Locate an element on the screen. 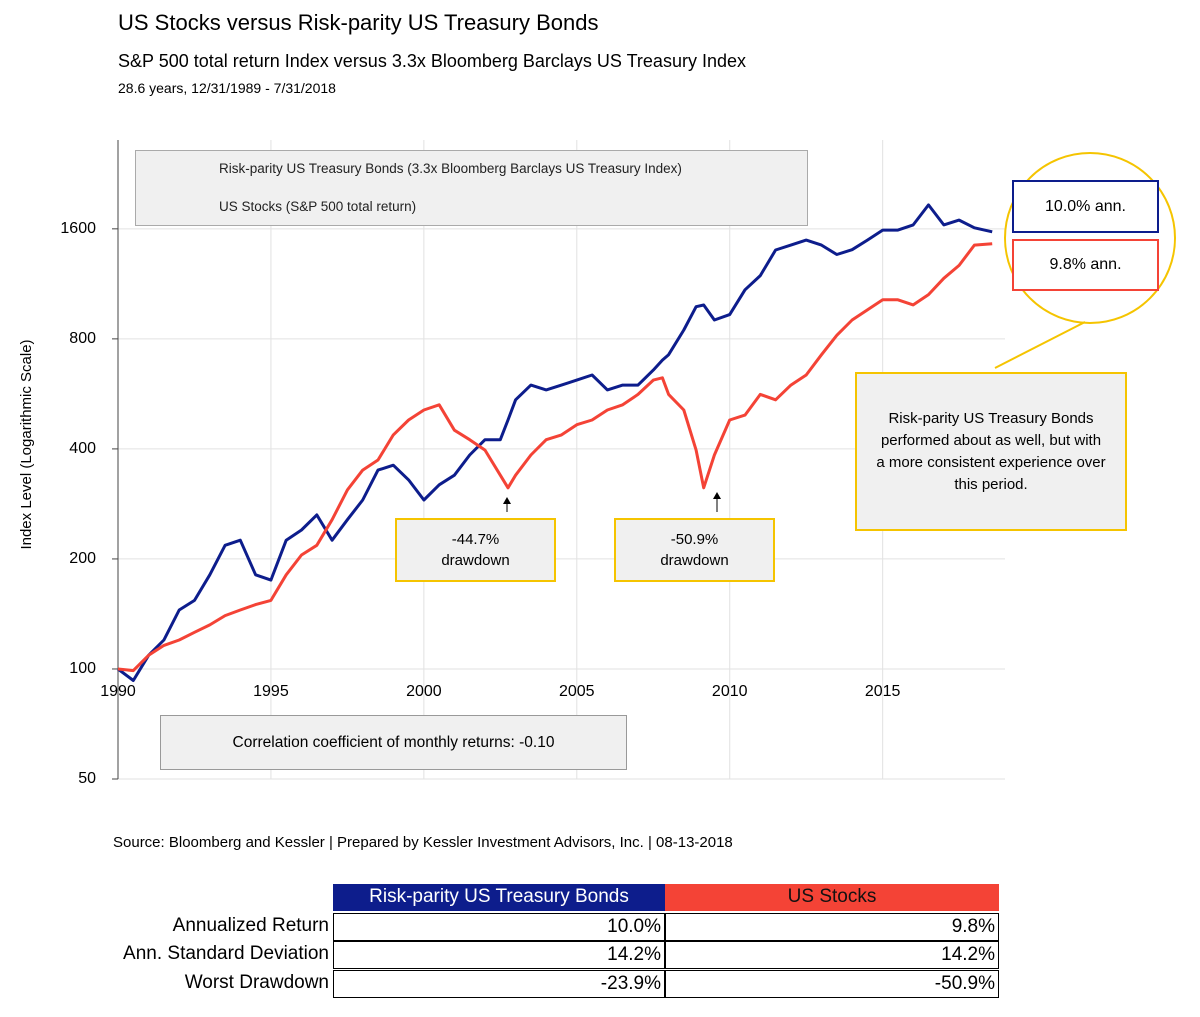 The width and height of the screenshot is (1200, 1017). table-cell: 9.8% is located at coordinates (832, 927).